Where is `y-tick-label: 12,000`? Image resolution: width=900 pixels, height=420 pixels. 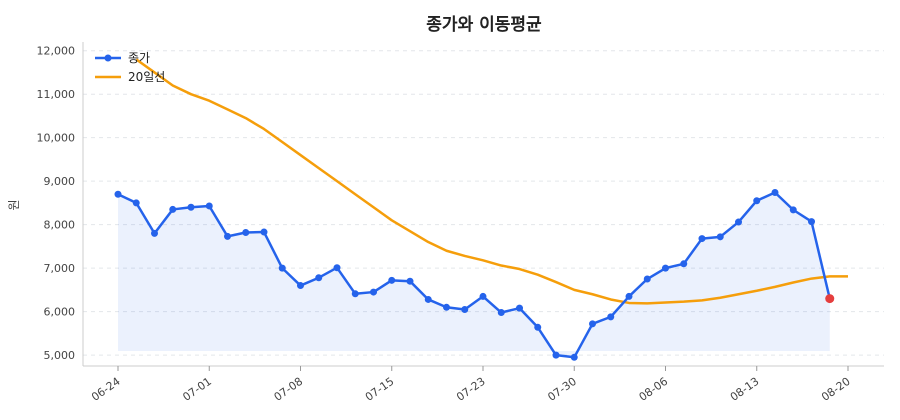
y-tick-label: 12,000 is located at coordinates (56, 51).